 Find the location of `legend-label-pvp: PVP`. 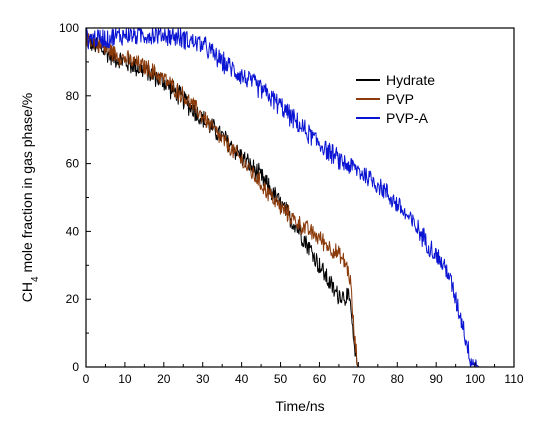

legend-label-pvp: PVP is located at coordinates (400, 99).